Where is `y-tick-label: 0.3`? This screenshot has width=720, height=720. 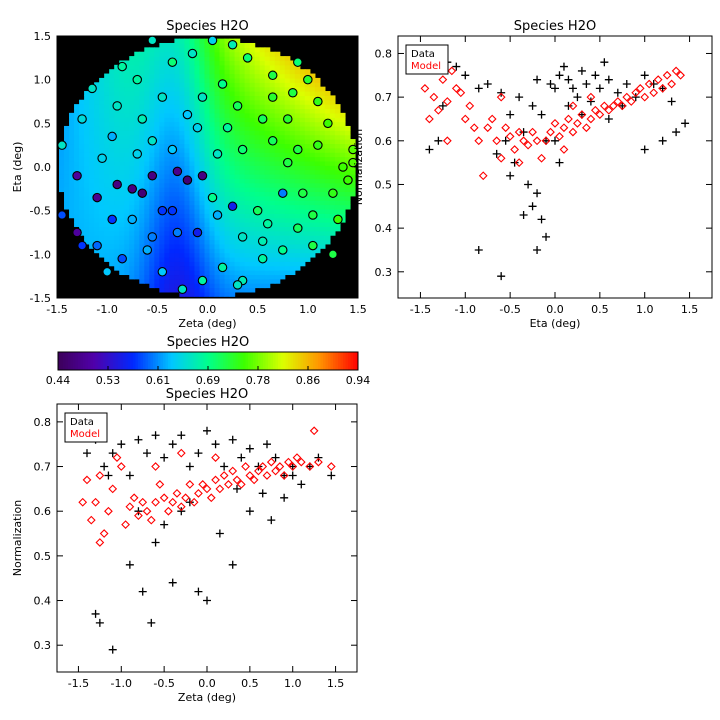
y-tick-label: 0.3 is located at coordinates (384, 272).